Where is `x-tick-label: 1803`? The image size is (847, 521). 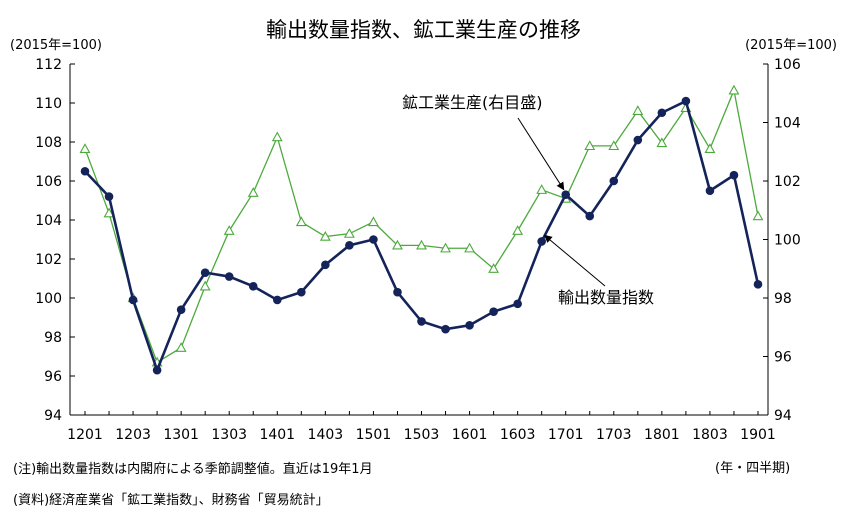
x-tick-label: 1803 is located at coordinates (710, 435).